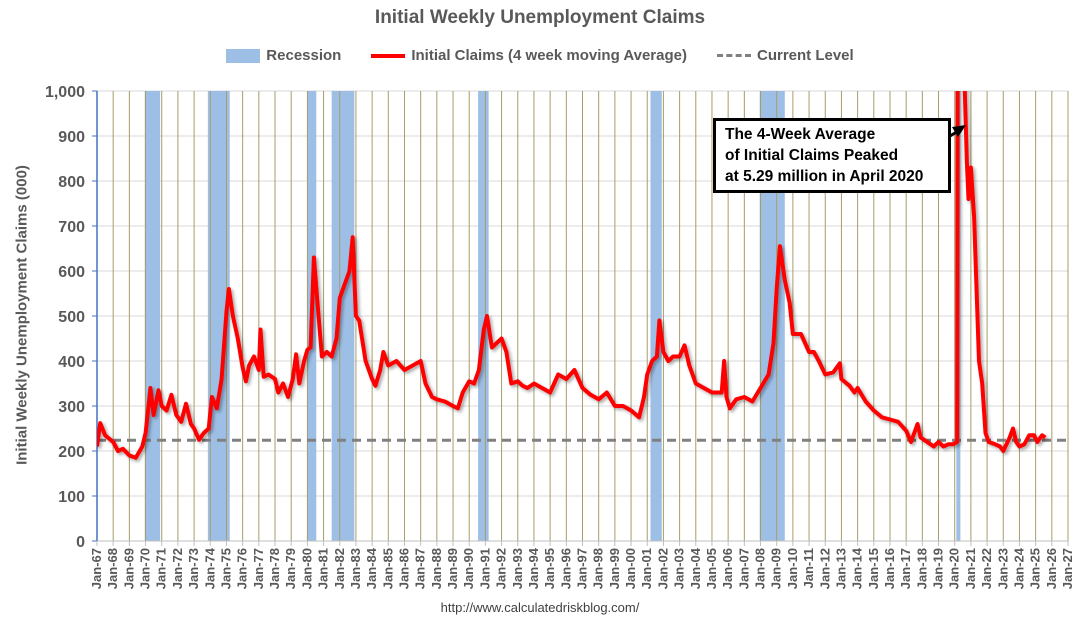 This screenshot has width=1080, height=621. Describe the element at coordinates (468, 568) in the screenshot. I see `x-tick-label: Jan-90` at that location.